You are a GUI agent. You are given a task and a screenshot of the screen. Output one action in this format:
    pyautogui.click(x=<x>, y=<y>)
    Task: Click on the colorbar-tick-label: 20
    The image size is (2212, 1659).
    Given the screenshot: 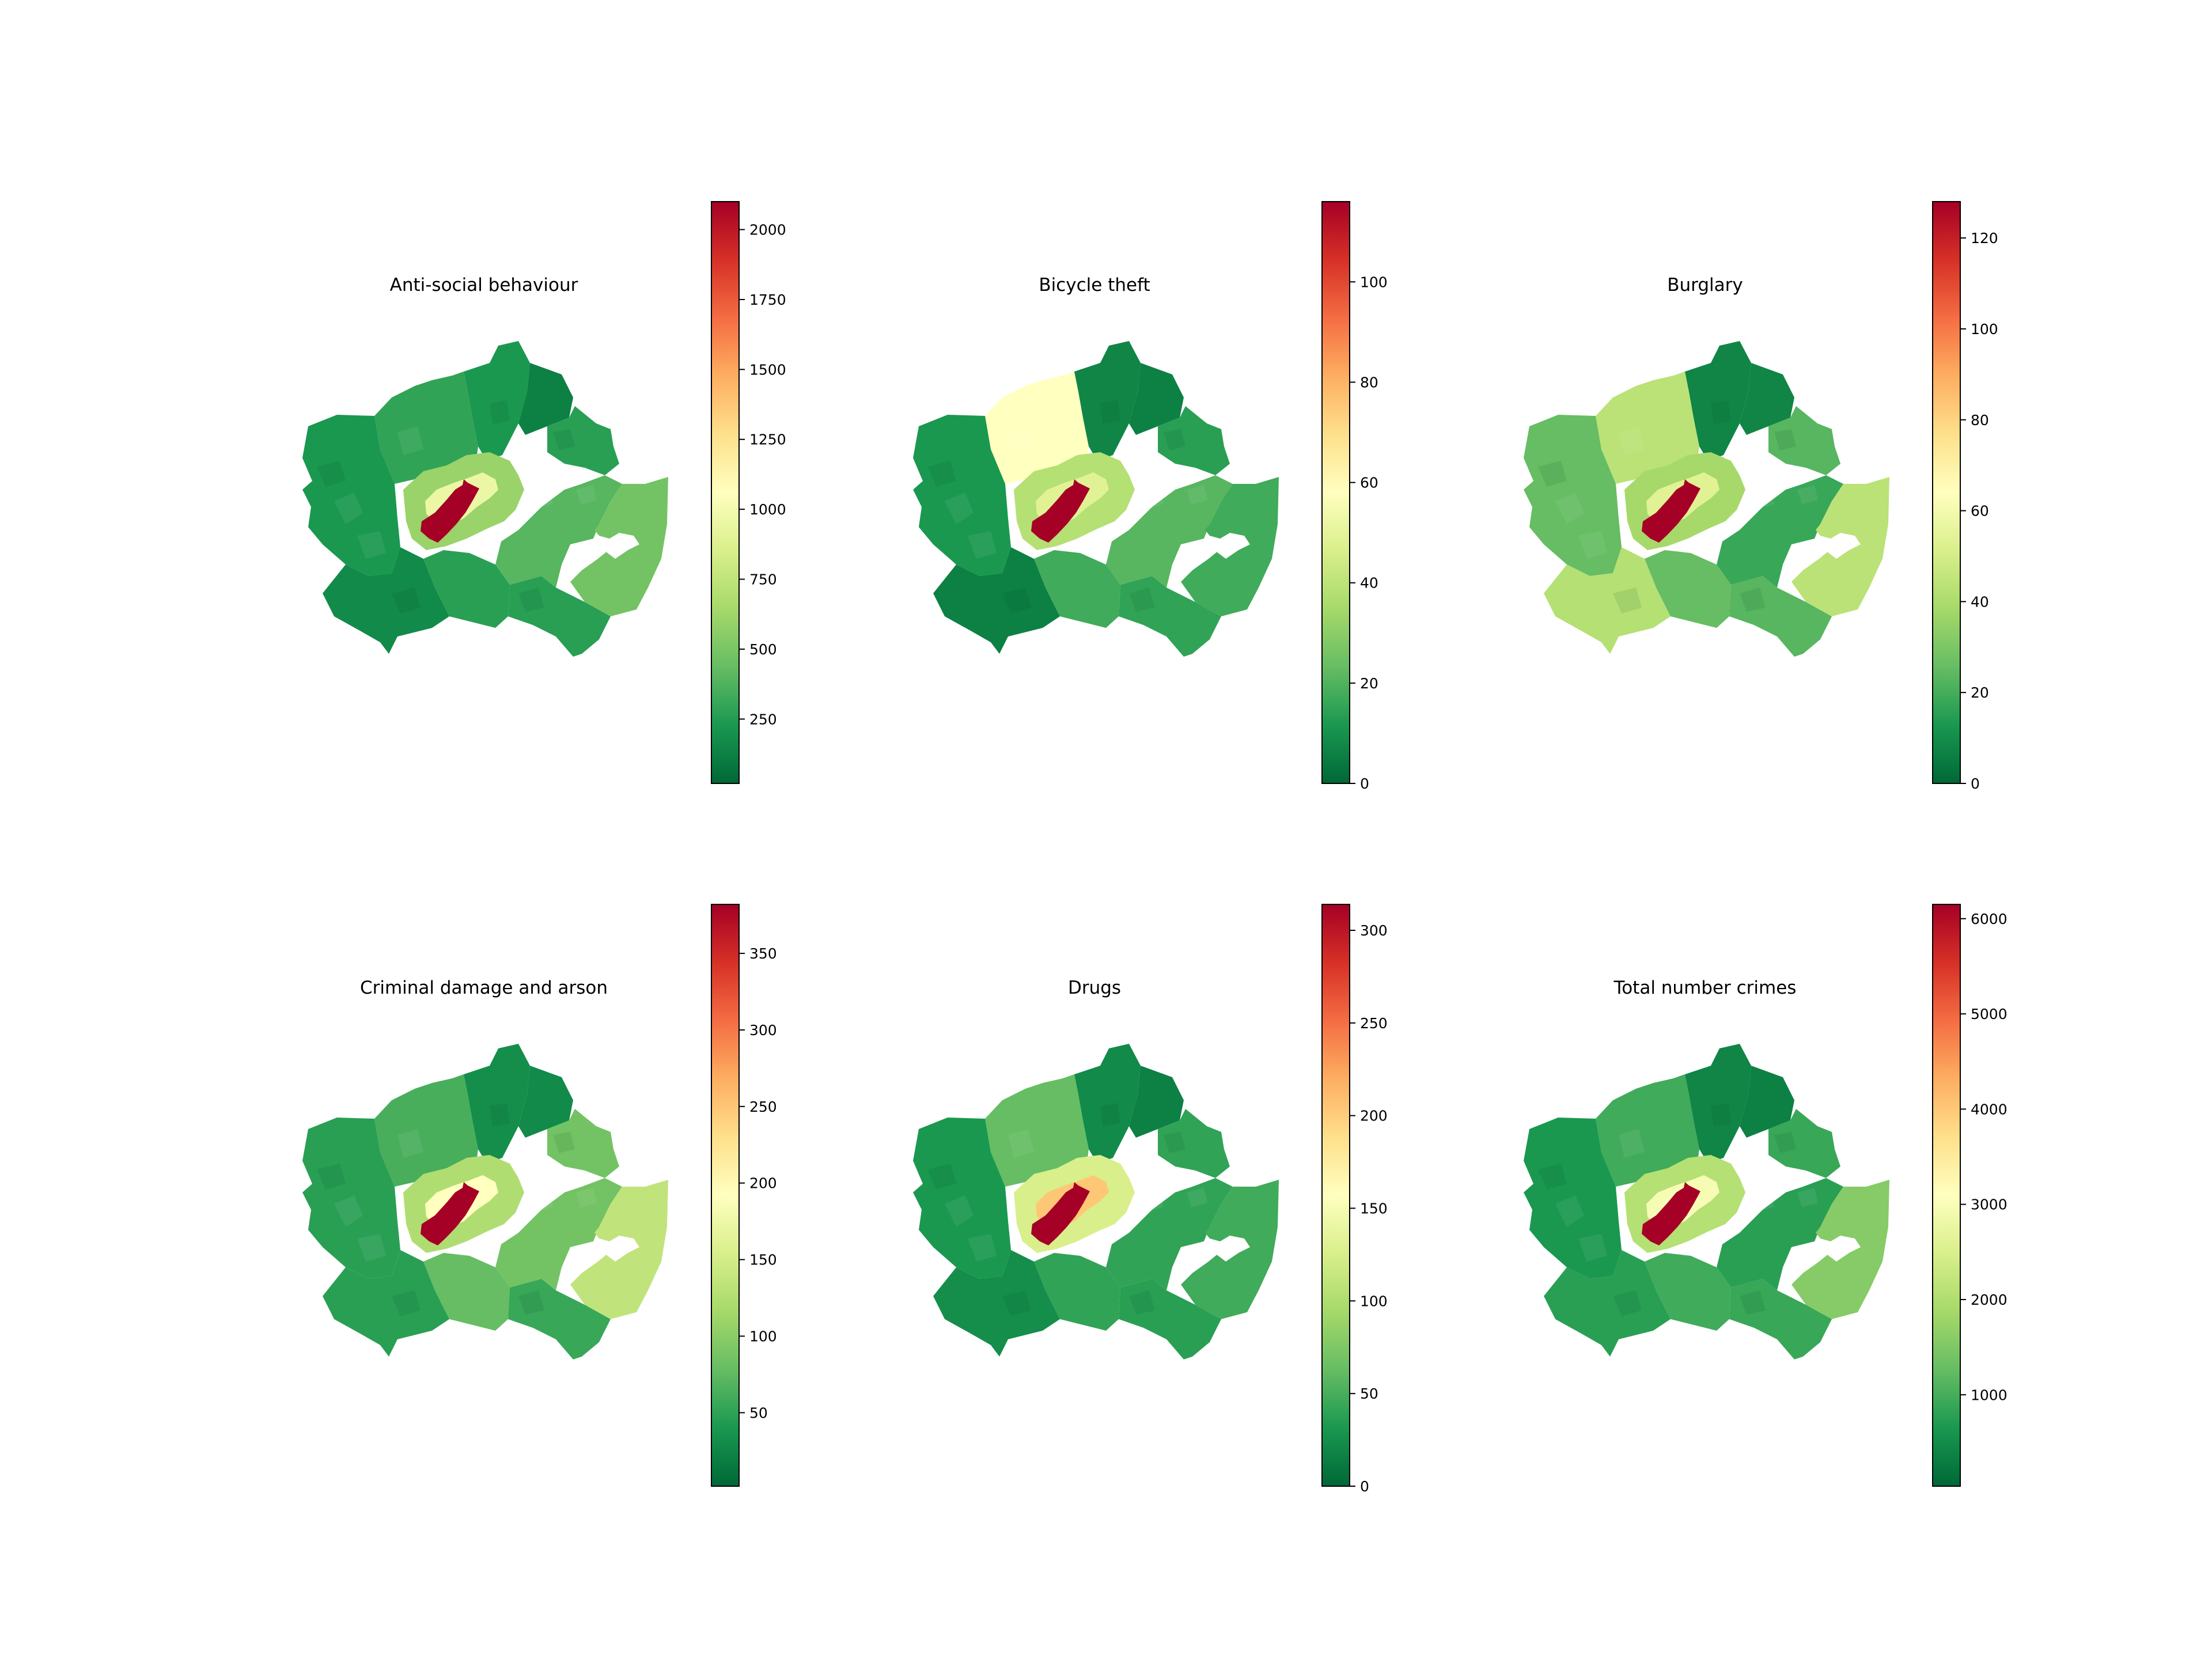 What is the action you would take?
    pyautogui.click(x=1980, y=692)
    